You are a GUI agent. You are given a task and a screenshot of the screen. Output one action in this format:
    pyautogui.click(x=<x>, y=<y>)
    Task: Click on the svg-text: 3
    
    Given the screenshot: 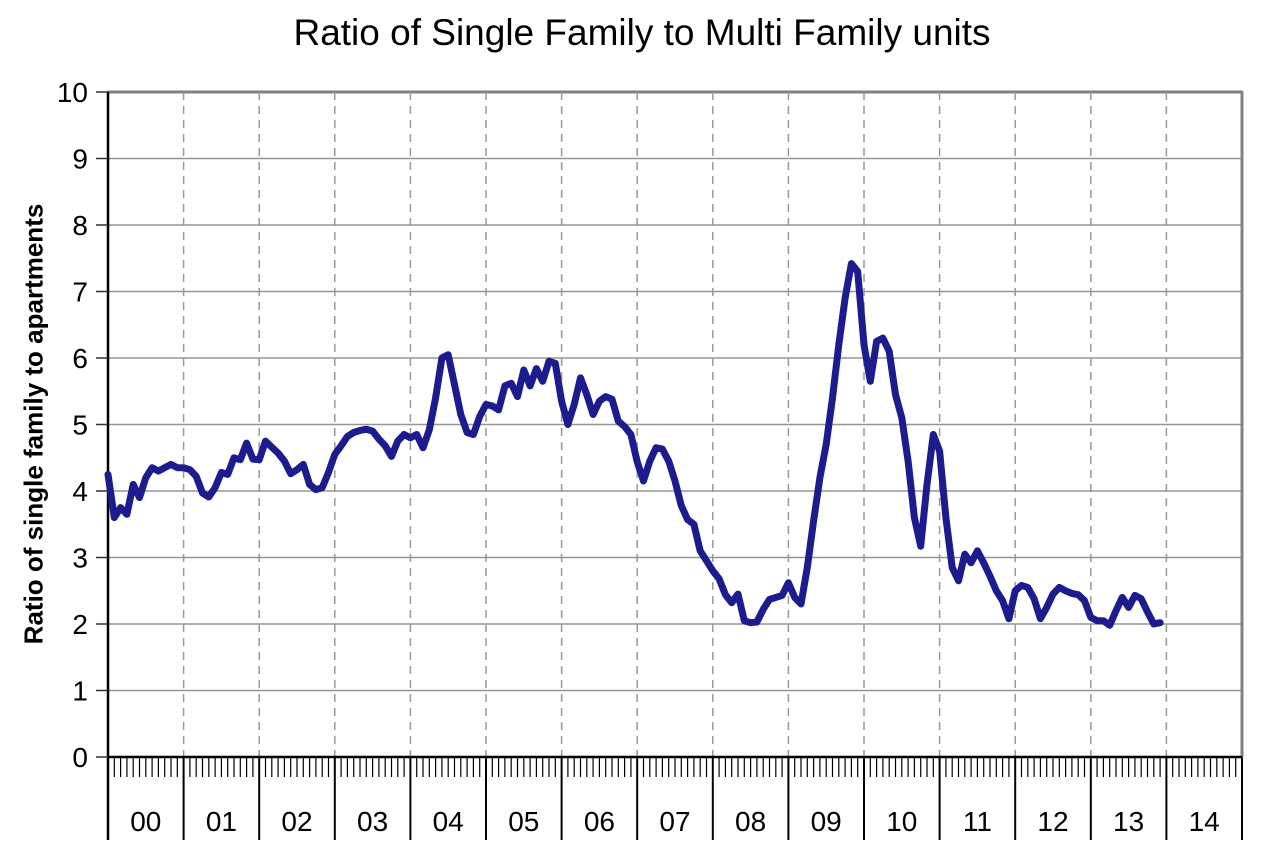 What is the action you would take?
    pyautogui.click(x=80, y=558)
    